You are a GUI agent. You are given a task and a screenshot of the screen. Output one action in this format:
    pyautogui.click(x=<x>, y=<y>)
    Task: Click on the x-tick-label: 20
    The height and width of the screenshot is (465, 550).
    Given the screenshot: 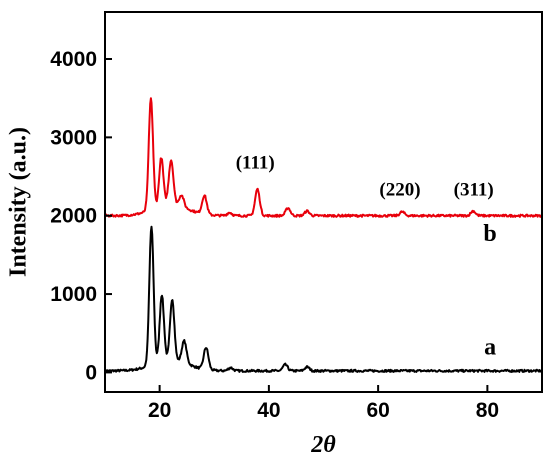 What is the action you would take?
    pyautogui.click(x=159, y=410)
    